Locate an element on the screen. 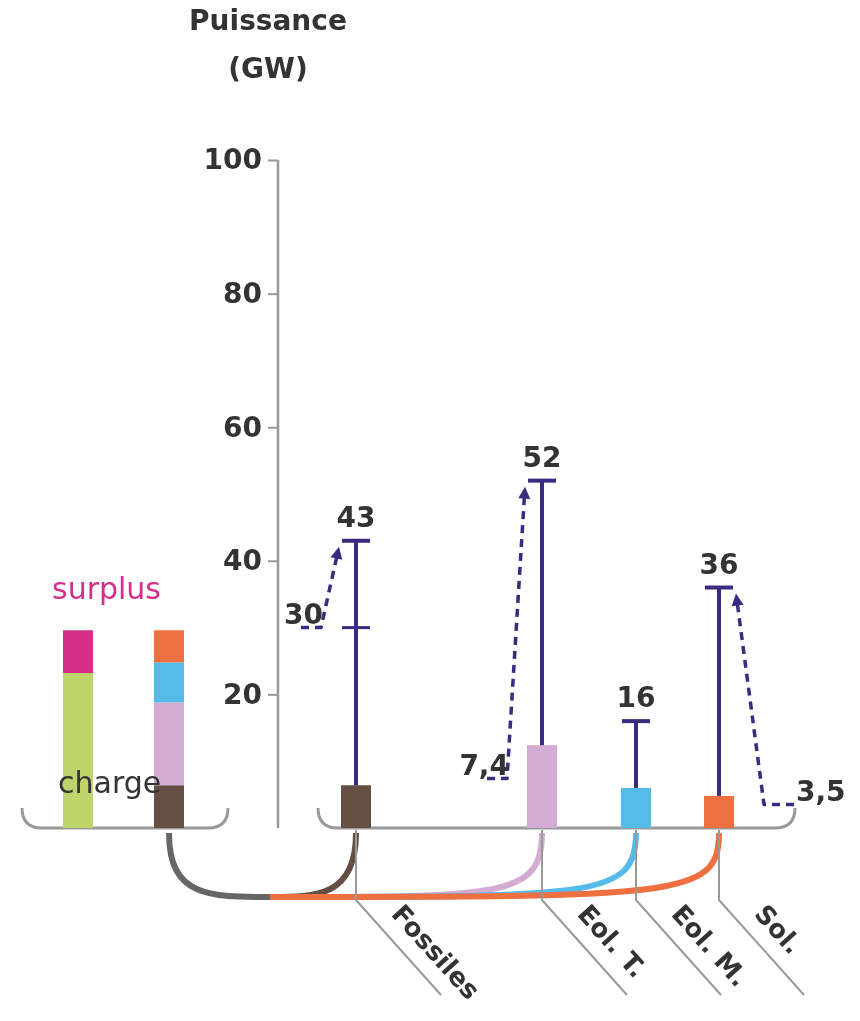 This screenshot has height=1021, width=860. y-axis-title: Puissance (GW) is located at coordinates (268, 44).